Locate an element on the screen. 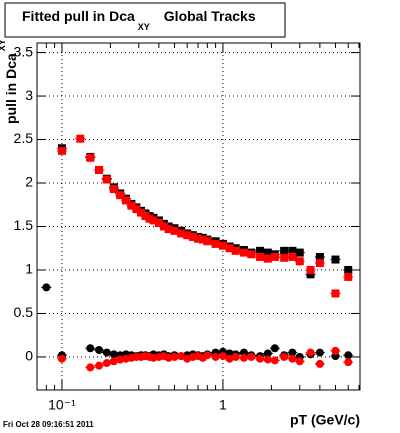 This screenshot has width=400, height=433. footer: Fri Oct 28 09:16:51 2011 is located at coordinates (48, 424).